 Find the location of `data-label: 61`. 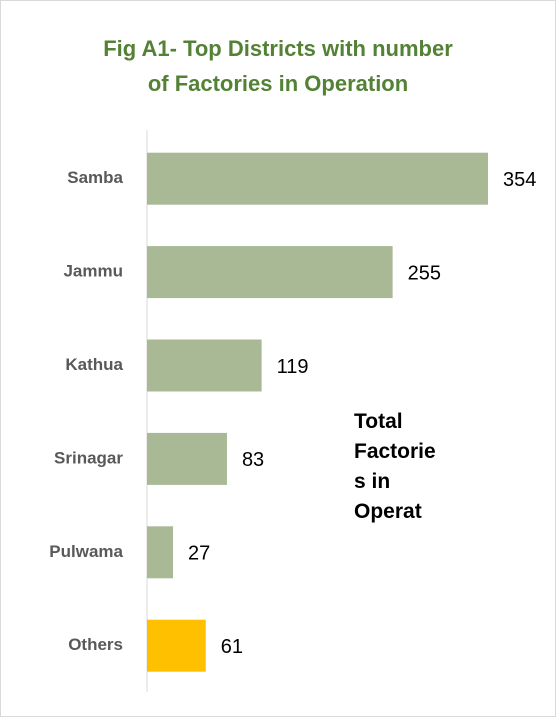

data-label: 61 is located at coordinates (232, 647).